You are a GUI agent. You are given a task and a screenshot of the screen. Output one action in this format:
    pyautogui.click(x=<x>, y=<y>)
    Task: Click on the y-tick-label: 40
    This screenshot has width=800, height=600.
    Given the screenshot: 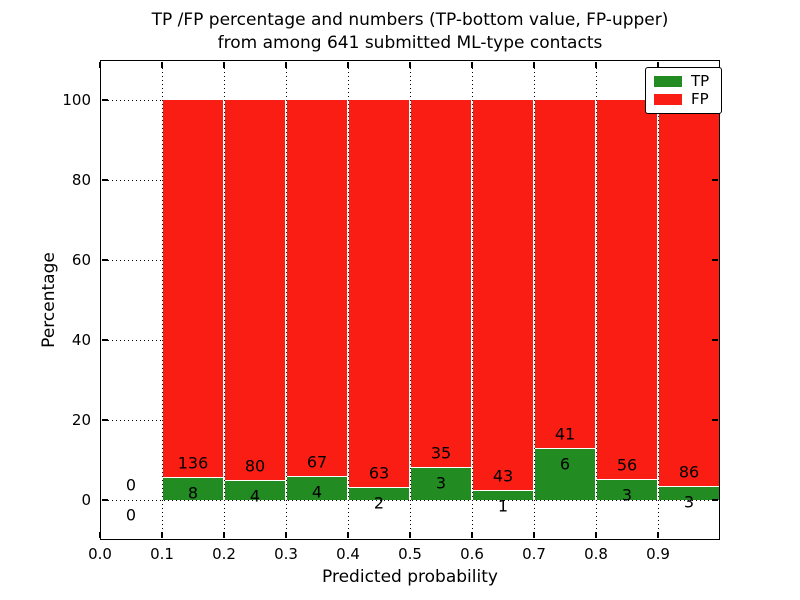 What is the action you would take?
    pyautogui.click(x=81, y=340)
    